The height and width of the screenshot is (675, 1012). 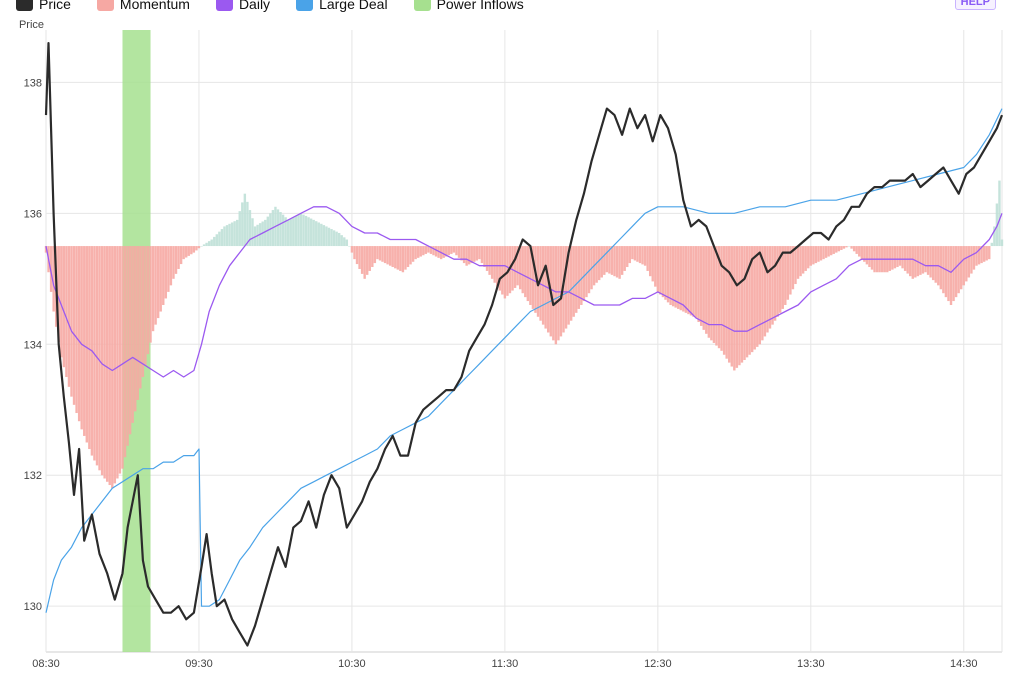 I want to click on legend-swatch-large-deal, so click(x=305, y=5).